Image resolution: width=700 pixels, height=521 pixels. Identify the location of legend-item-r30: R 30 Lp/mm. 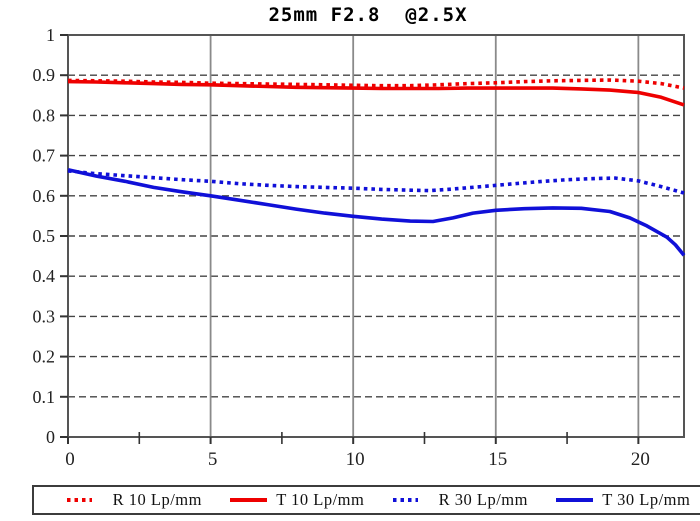
(460, 500).